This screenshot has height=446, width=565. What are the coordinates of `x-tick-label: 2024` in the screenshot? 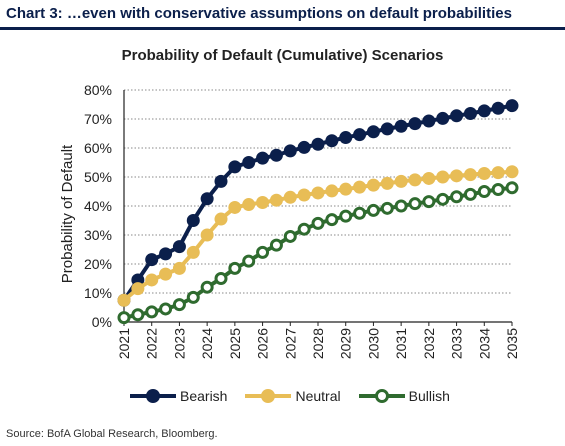 It's located at (207, 343).